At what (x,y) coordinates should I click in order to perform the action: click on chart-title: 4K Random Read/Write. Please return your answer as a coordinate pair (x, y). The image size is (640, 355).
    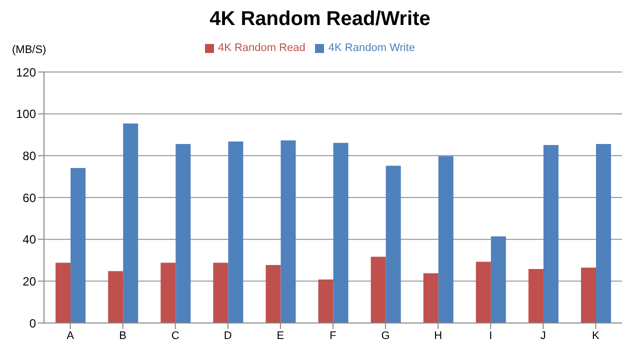
    Looking at the image, I should click on (320, 20).